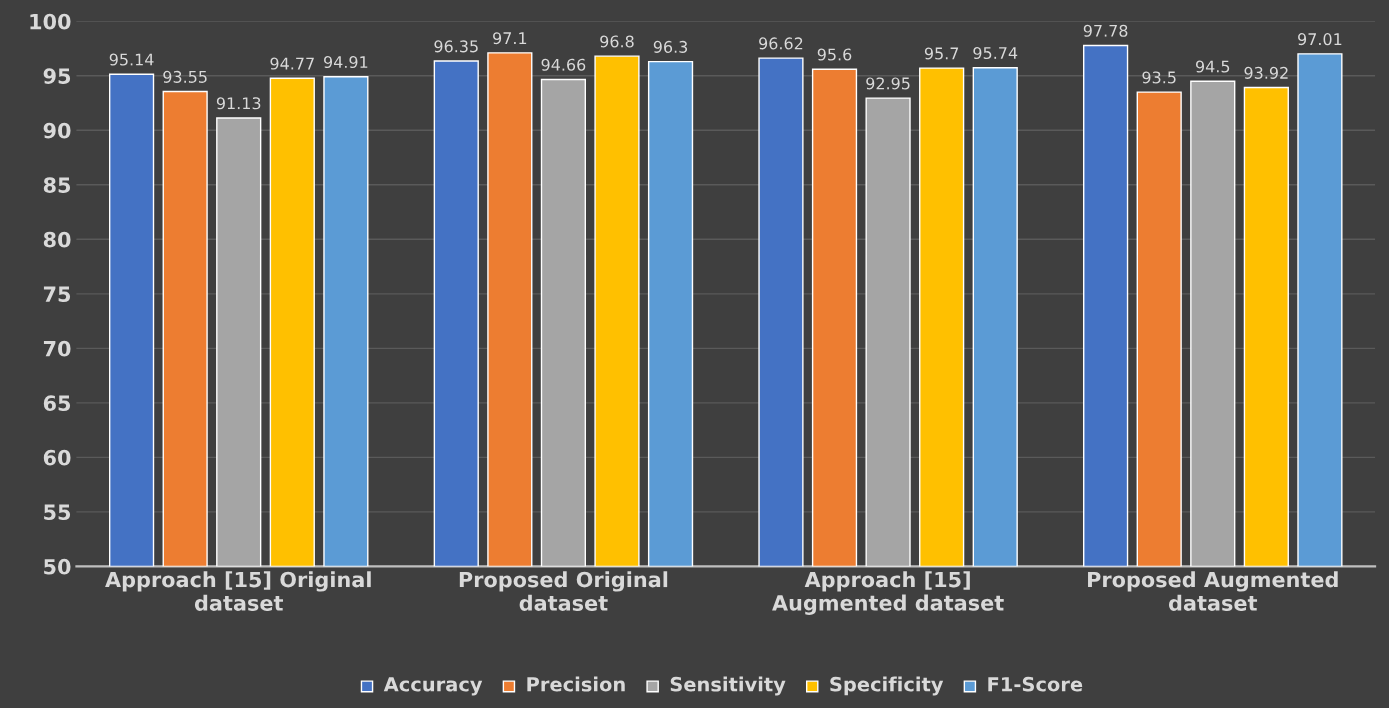 The width and height of the screenshot is (1389, 708). I want to click on data-label: 97.78, so click(1105, 30).